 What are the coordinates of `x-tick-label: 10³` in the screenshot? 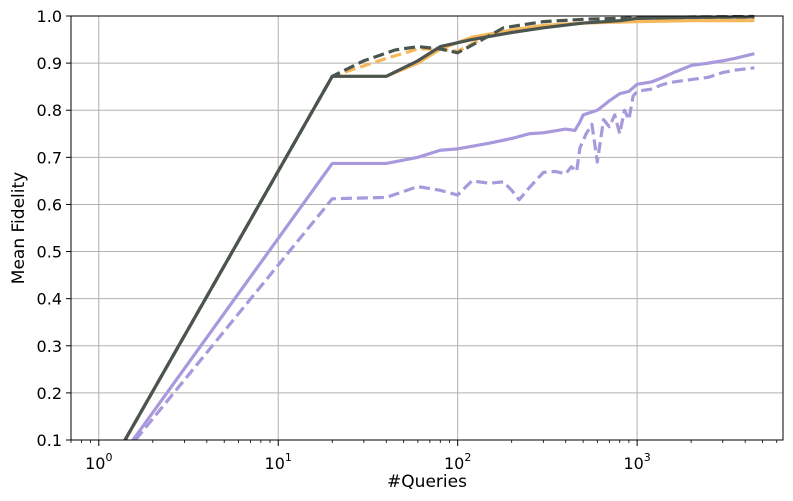 It's located at (636, 462).